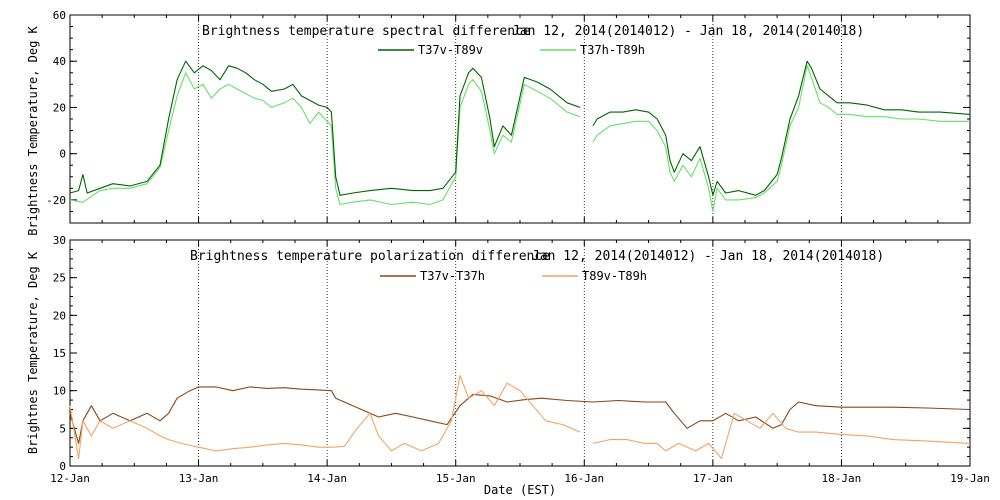 The image size is (1000, 500). What do you see at coordinates (584, 478) in the screenshot?
I see `x-tick-label: 16-Jan` at bounding box center [584, 478].